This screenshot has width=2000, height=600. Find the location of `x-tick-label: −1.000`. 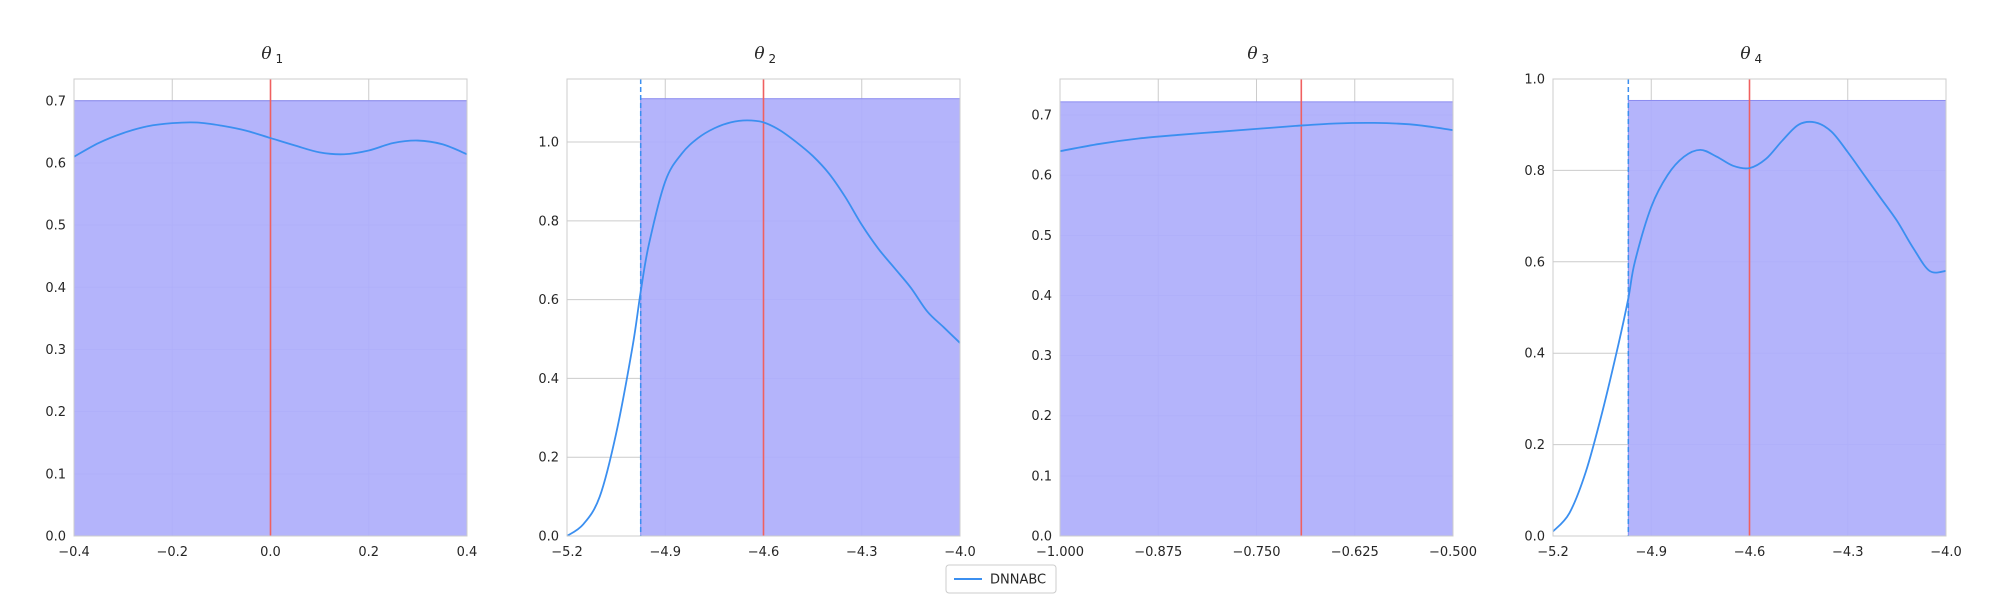

x-tick-label: −1.000 is located at coordinates (1060, 552).